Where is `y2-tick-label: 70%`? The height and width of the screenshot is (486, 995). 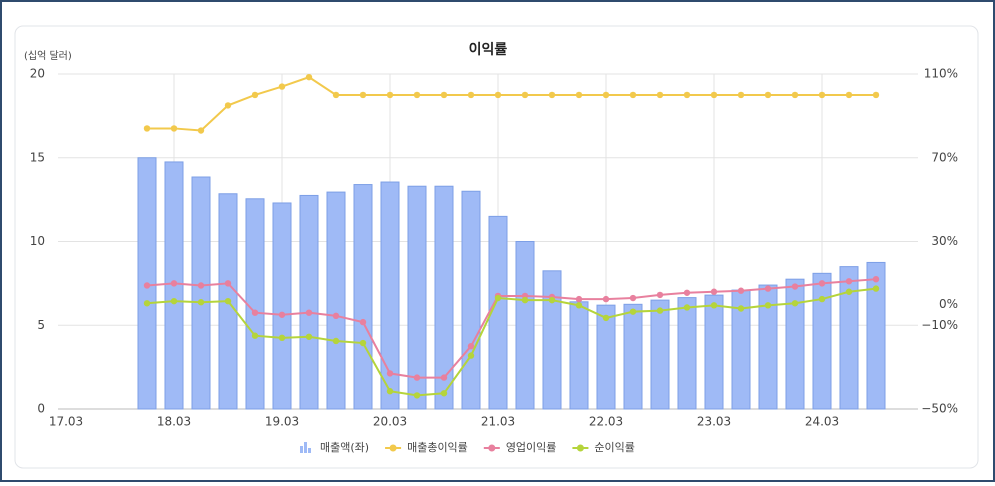 y2-tick-label: 70% is located at coordinates (944, 157).